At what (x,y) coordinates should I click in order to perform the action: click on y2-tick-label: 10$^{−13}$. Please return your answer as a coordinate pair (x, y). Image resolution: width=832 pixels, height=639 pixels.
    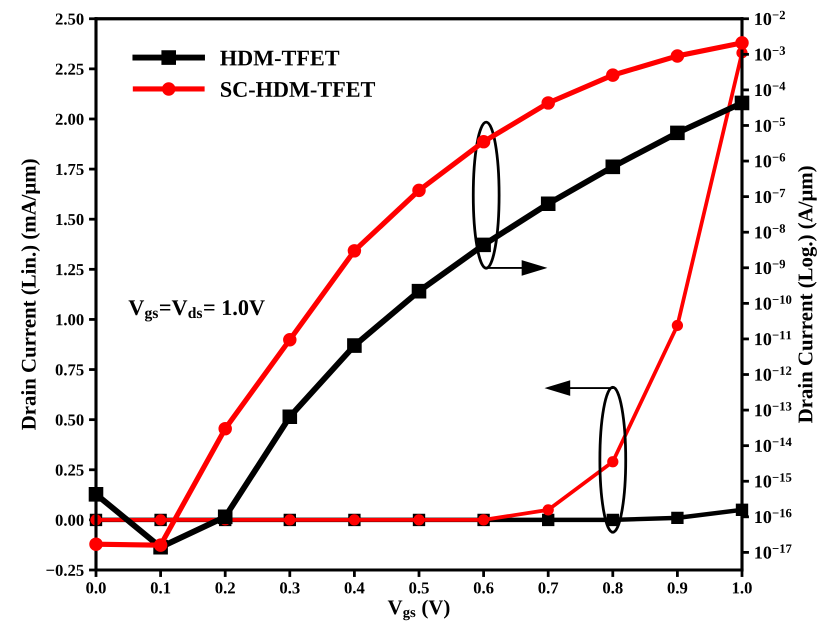
    Looking at the image, I should click on (773, 409).